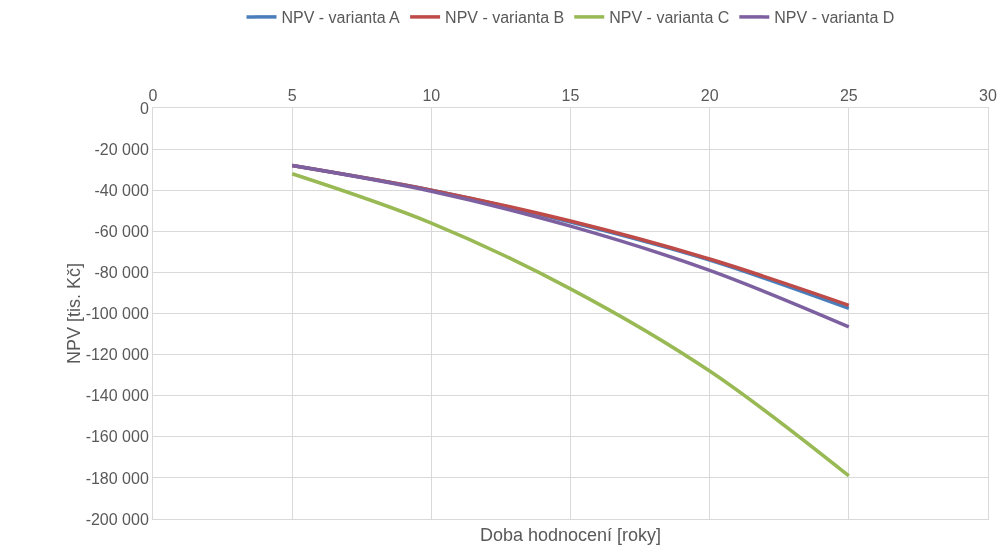 Image resolution: width=1003 pixels, height=555 pixels. Describe the element at coordinates (709, 95) in the screenshot. I see `x-tick-label: 20` at that location.